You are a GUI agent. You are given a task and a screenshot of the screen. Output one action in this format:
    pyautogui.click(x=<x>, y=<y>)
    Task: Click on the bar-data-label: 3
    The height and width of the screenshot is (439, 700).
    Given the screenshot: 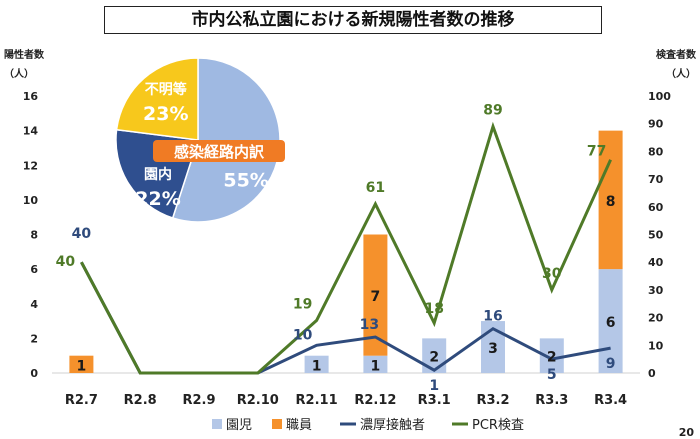 What is the action you would take?
    pyautogui.click(x=493, y=349)
    